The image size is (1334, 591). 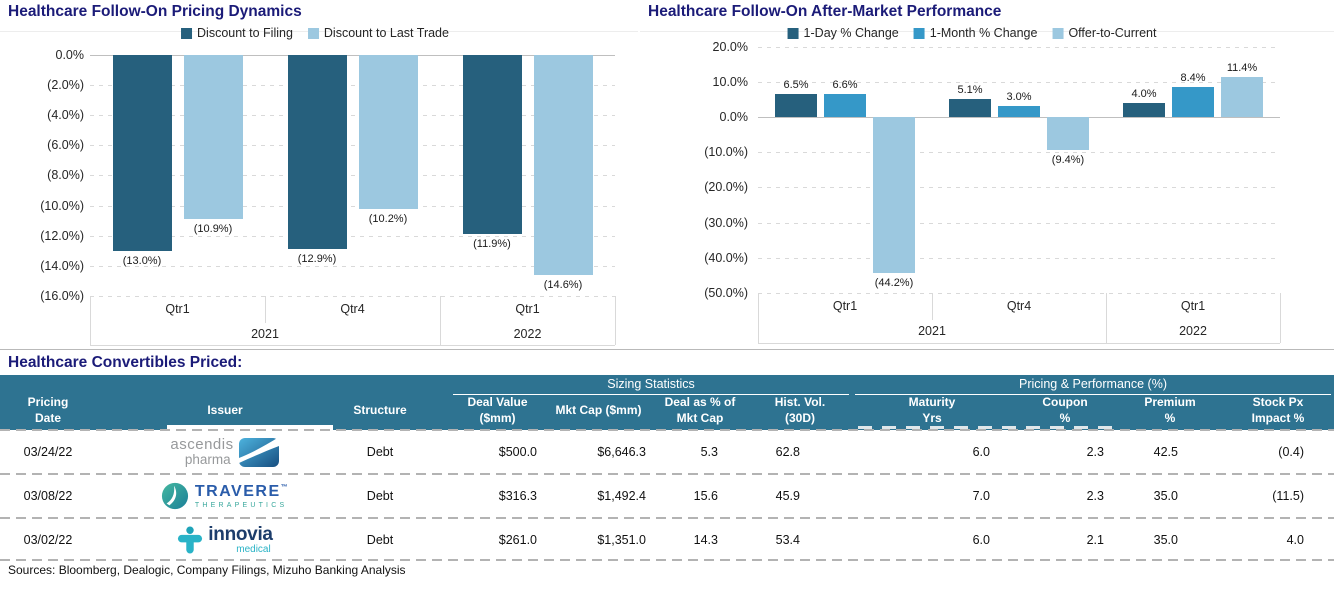 What do you see at coordinates (65, 85) in the screenshot?
I see `y-axis-tick-label: (2.0%)` at bounding box center [65, 85].